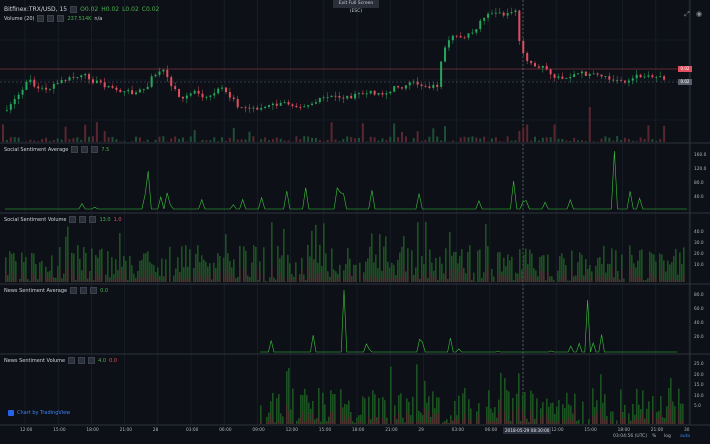 Image resolution: width=710 pixels, height=444 pixels. What do you see at coordinates (667, 436) in the screenshot?
I see `log-toggle: log` at bounding box center [667, 436].